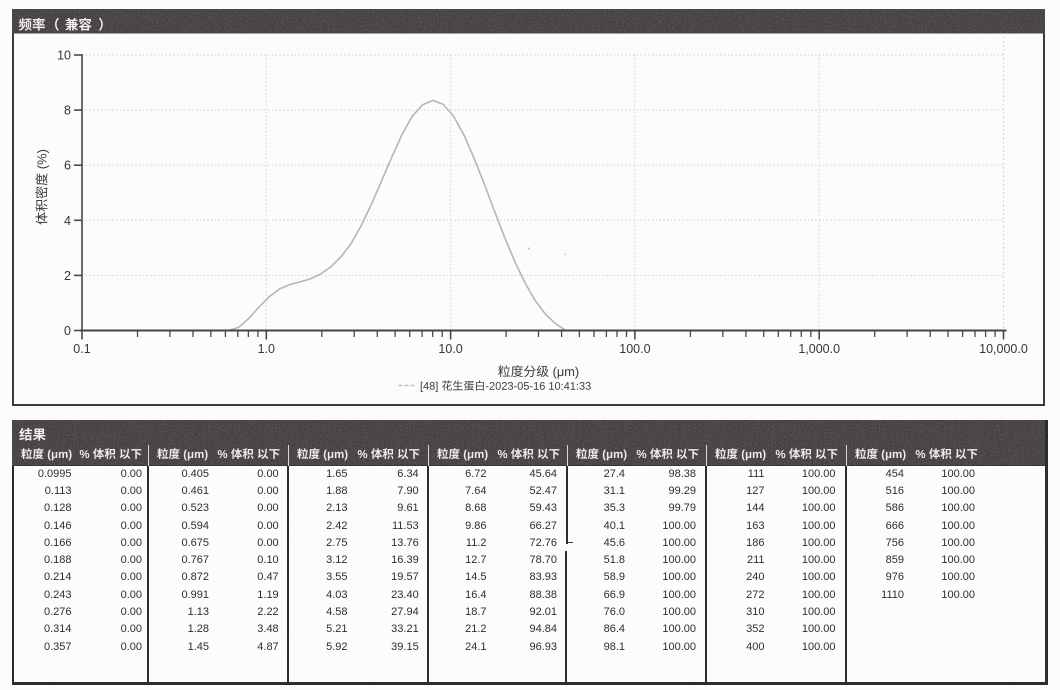 This screenshot has width=1060, height=690. I want to click on svg-text: 10,000.0, so click(1003, 349).